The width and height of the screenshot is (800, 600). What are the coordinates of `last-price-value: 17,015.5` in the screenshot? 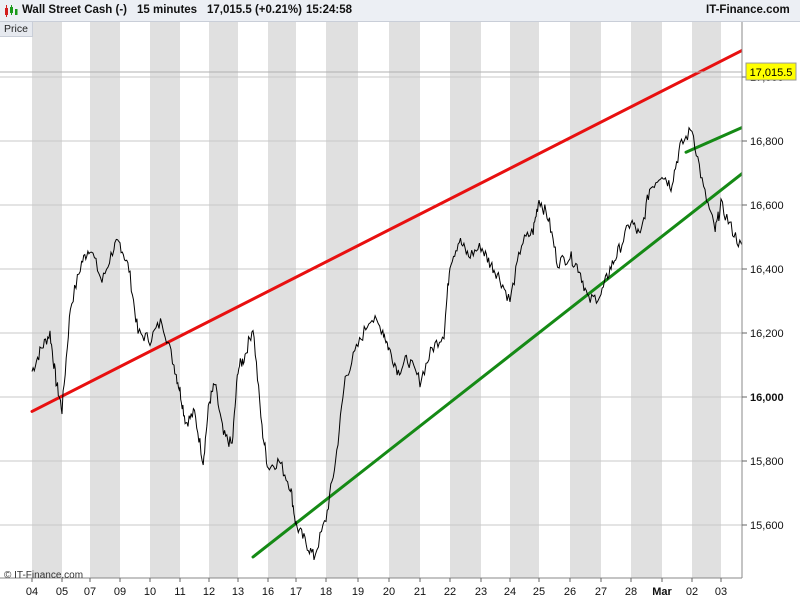 It's located at (771, 73).